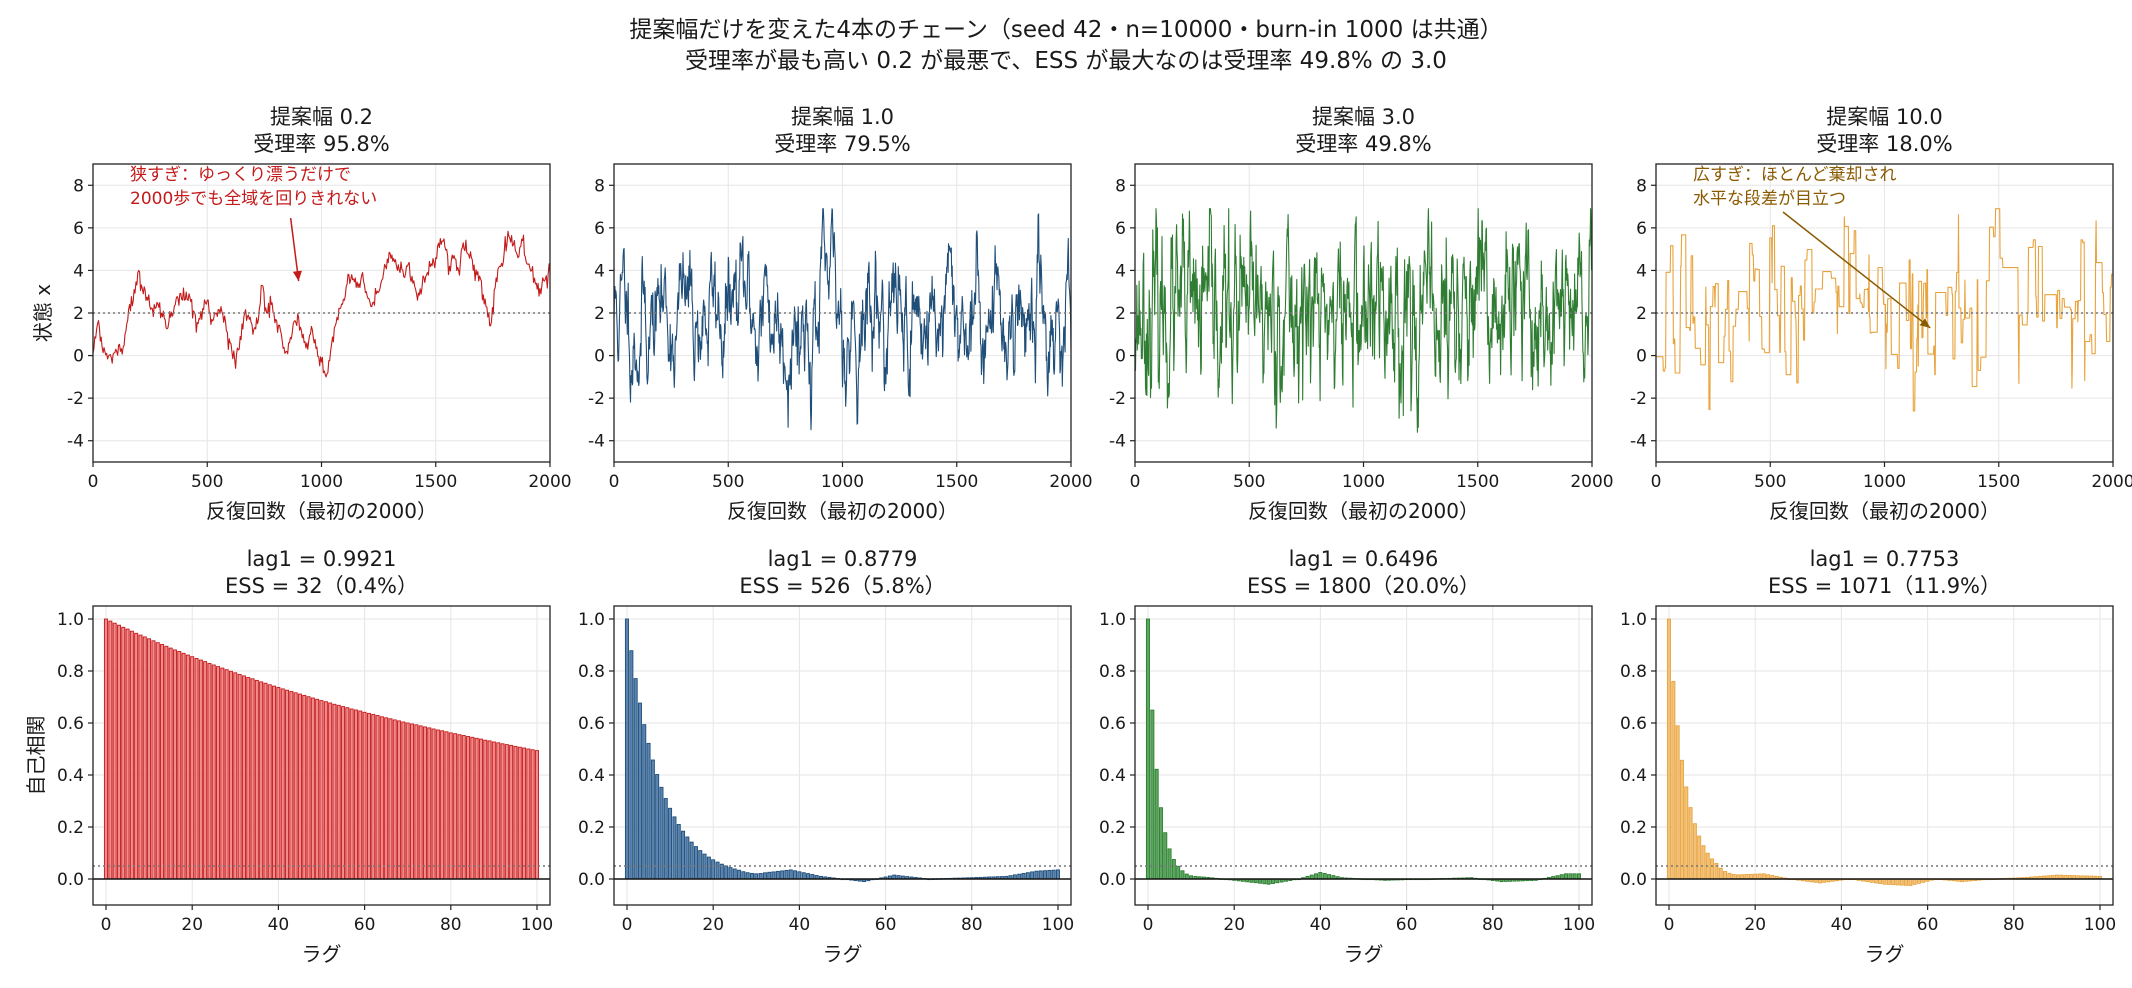 The image size is (2132, 988). Describe the element at coordinates (1638, 399) in the screenshot. I see `trace-ytick-label: -2` at that location.